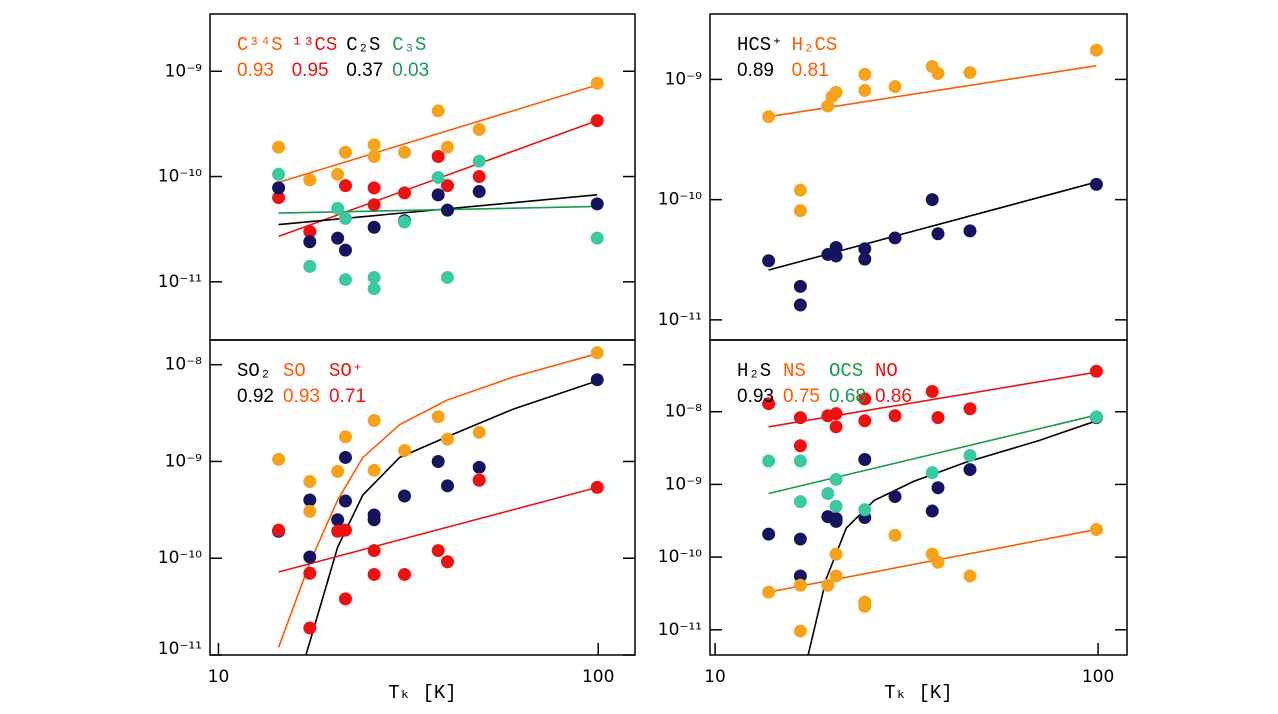 The height and width of the screenshot is (714, 1278). Describe the element at coordinates (801, 396) in the screenshot. I see `legend-correlation: 0.75` at that location.